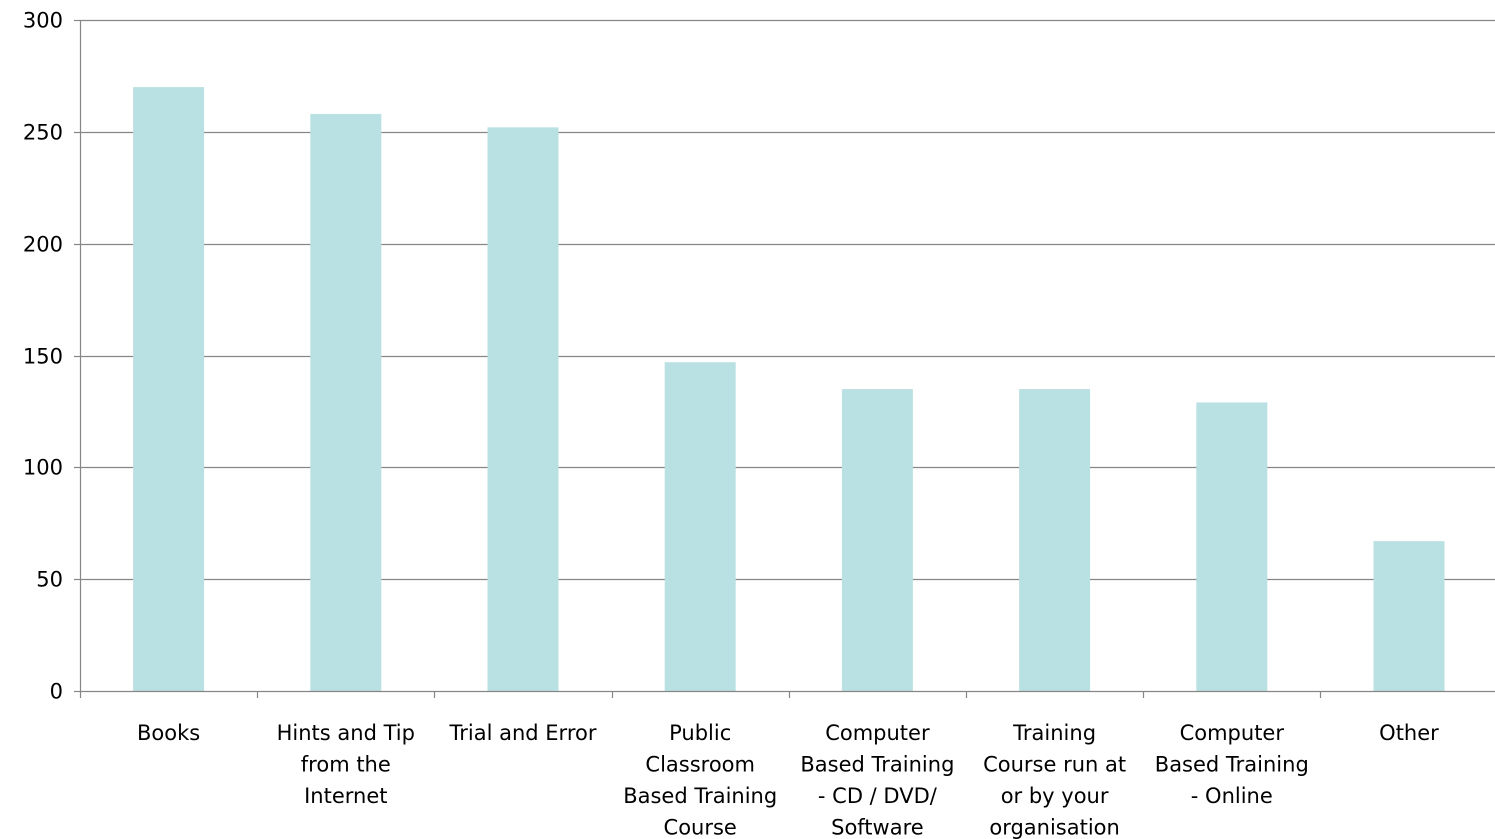 The width and height of the screenshot is (1495, 839). What do you see at coordinates (346, 733) in the screenshot?
I see `x-category-label-line: Hints and Tip` at bounding box center [346, 733].